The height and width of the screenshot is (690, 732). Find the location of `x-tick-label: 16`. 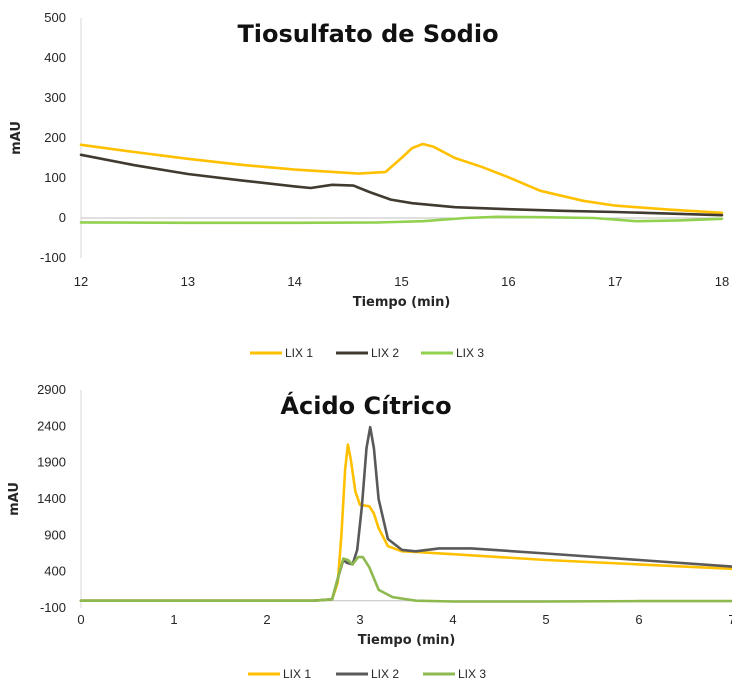

x-tick-label: 16 is located at coordinates (508, 281).